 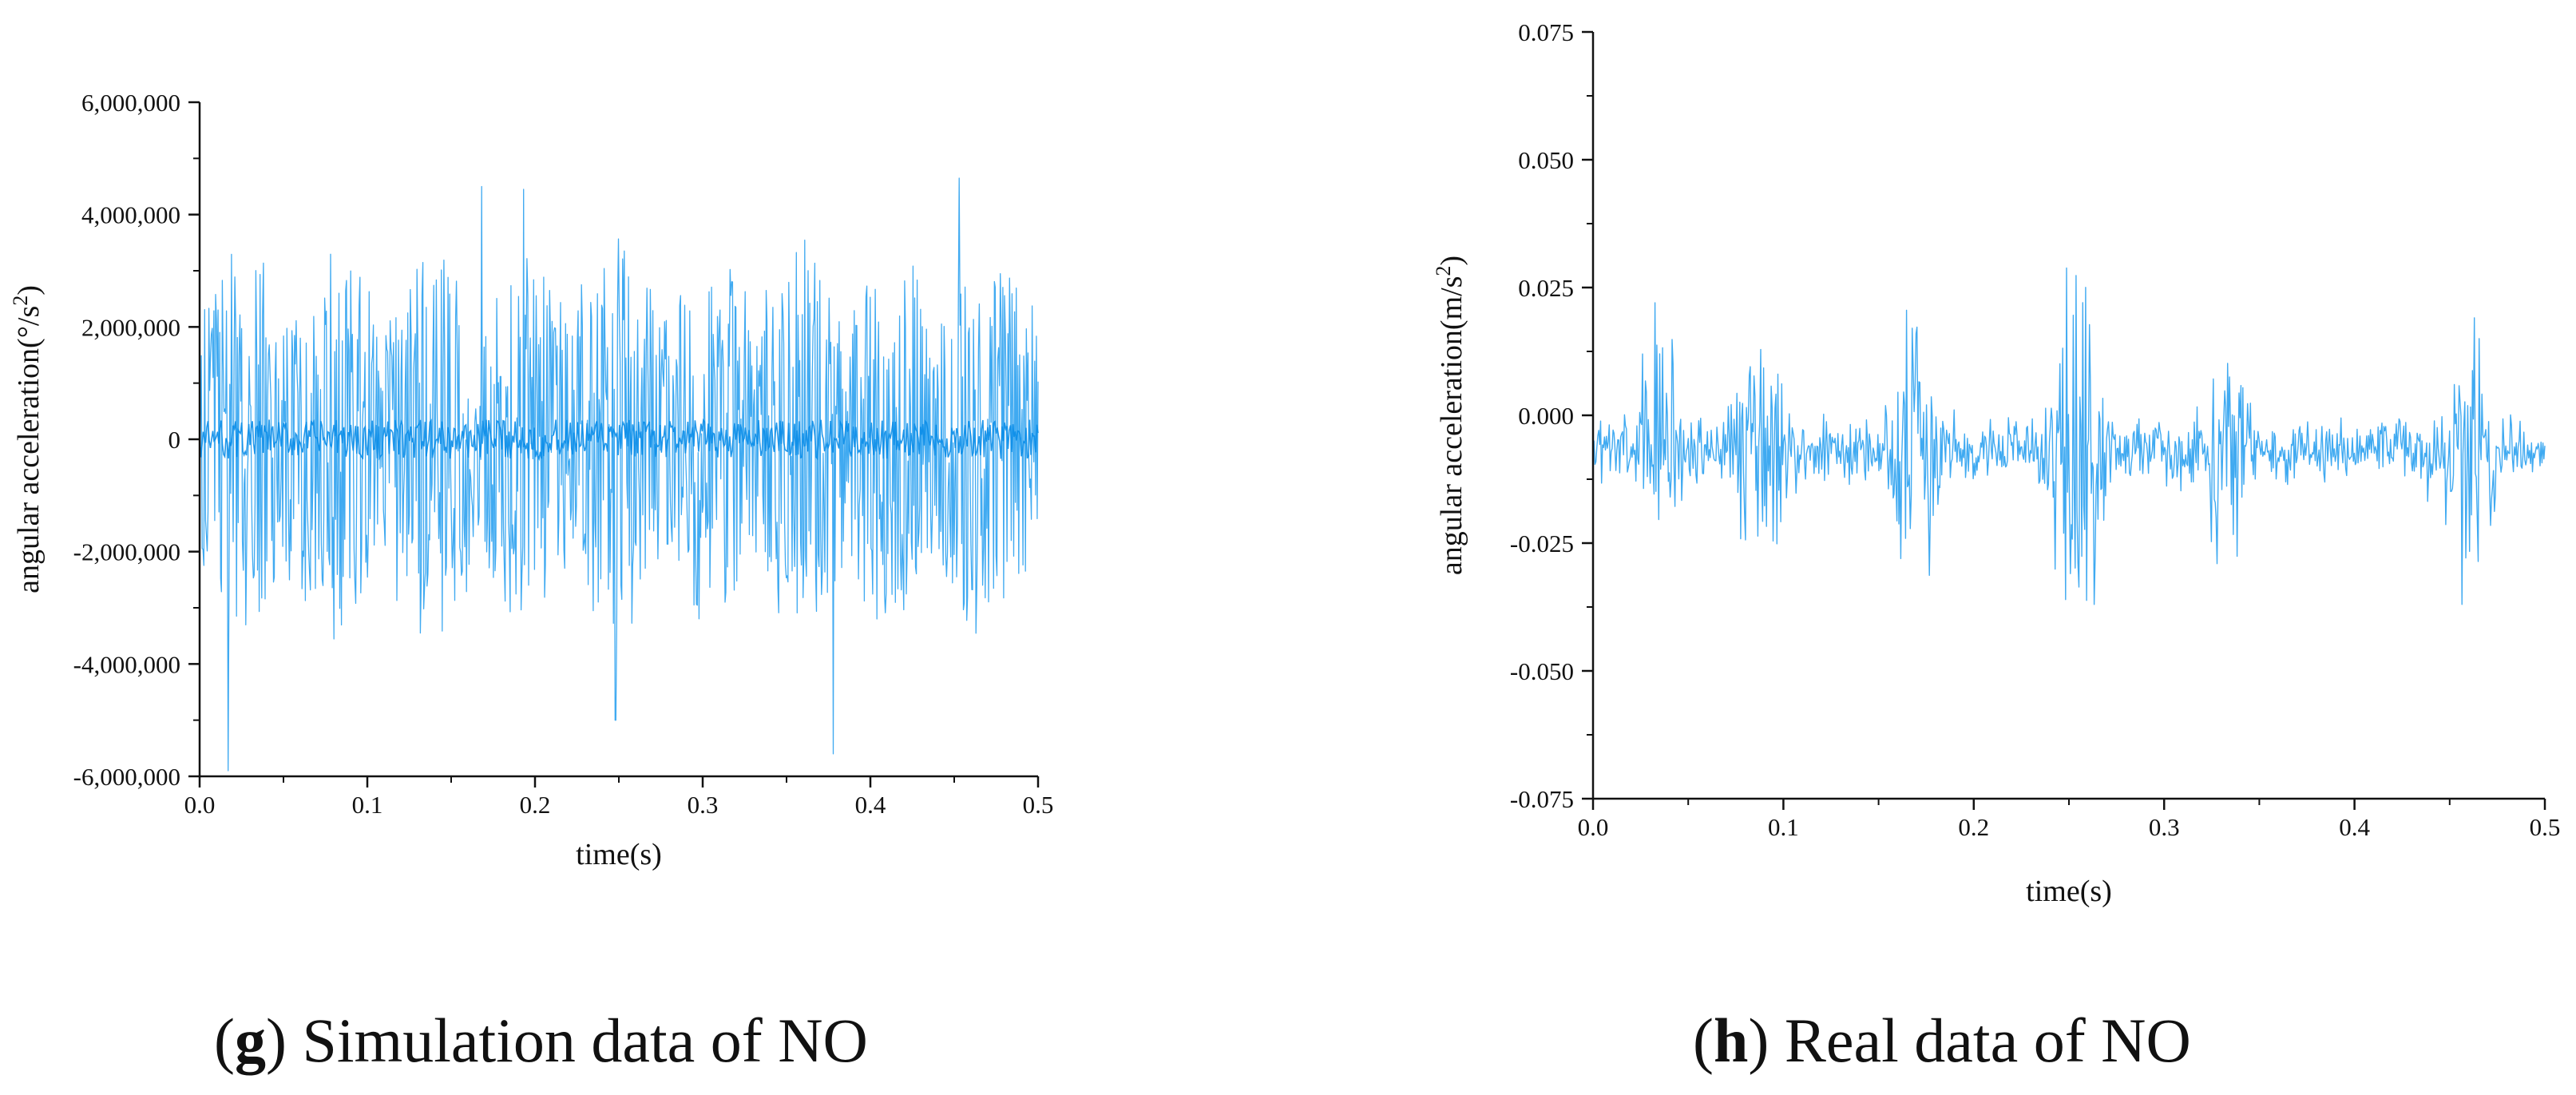 I want to click on panel-g-x-tick-label: 0.3, so click(x=703, y=805).